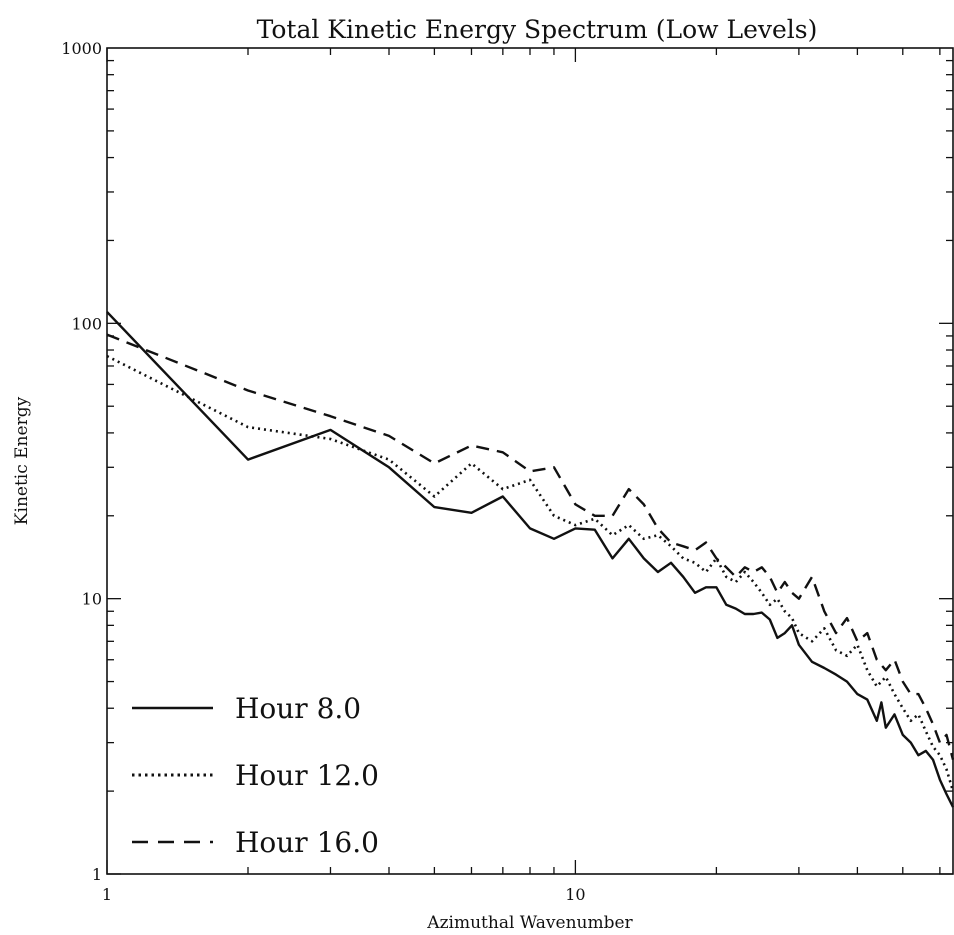 The height and width of the screenshot is (935, 954). What do you see at coordinates (86, 323) in the screenshot?
I see `y-tick-label: 100` at bounding box center [86, 323].